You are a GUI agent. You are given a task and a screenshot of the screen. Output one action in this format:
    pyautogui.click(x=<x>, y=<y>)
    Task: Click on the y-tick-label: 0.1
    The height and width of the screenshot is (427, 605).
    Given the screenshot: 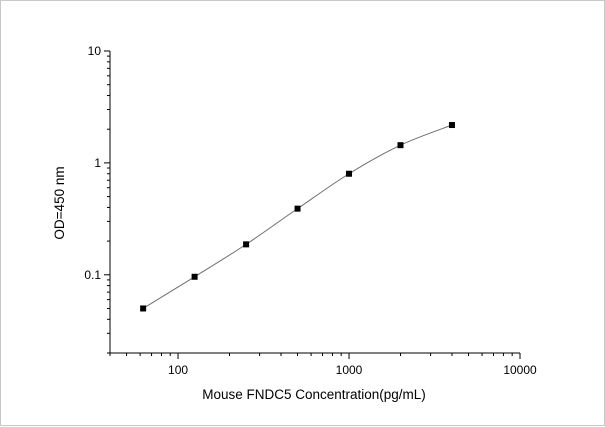 What is the action you would take?
    pyautogui.click(x=92, y=275)
    